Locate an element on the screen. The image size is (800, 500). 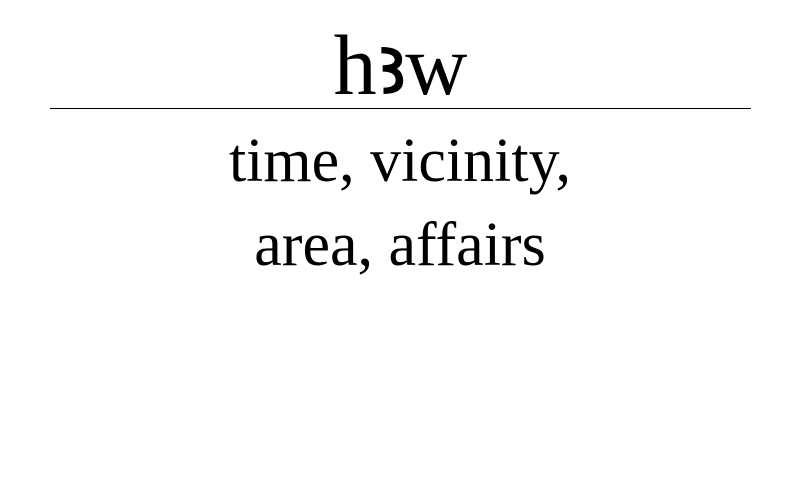
translation-line-1: time, vicinity, is located at coordinates (400, 161).